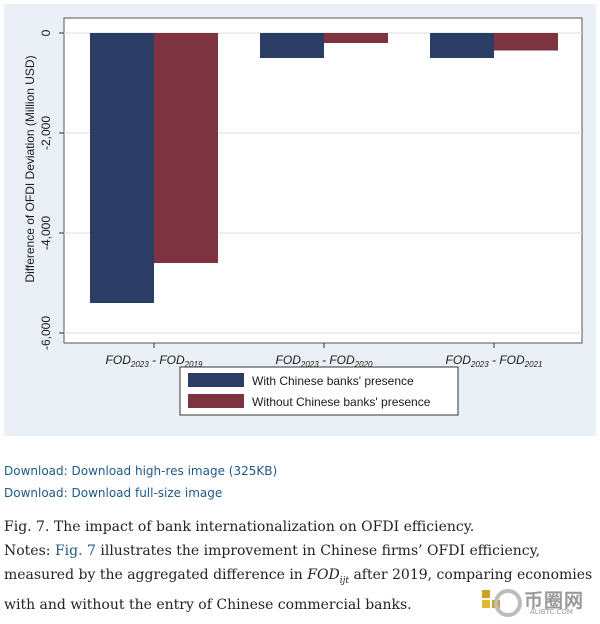  Describe the element at coordinates (216, 380) in the screenshot. I see `legend-swatch-with` at that location.